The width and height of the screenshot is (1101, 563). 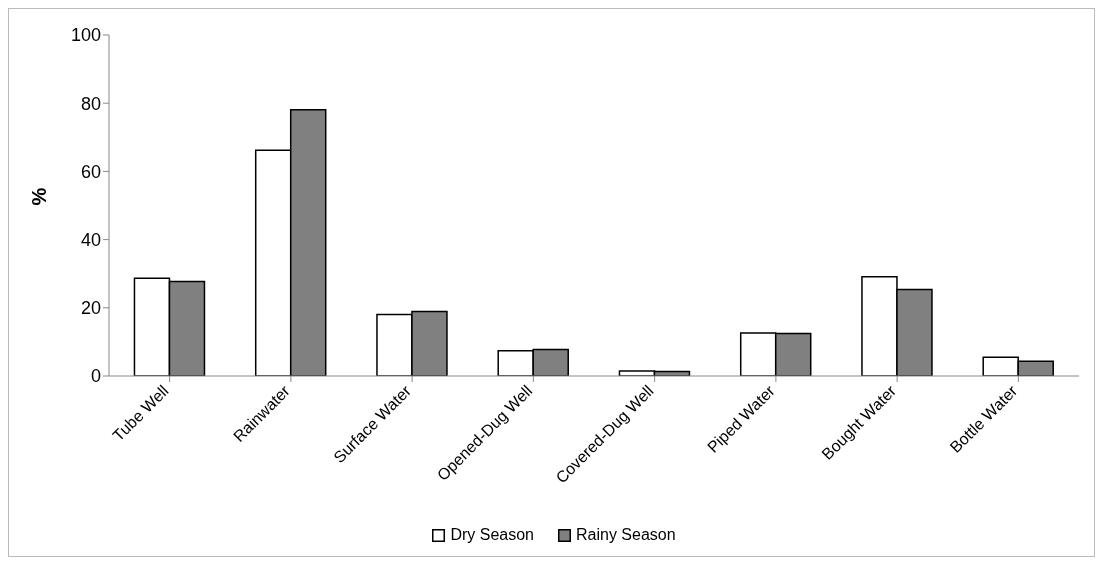 I want to click on y-tick-label: 0, so click(x=95, y=376).